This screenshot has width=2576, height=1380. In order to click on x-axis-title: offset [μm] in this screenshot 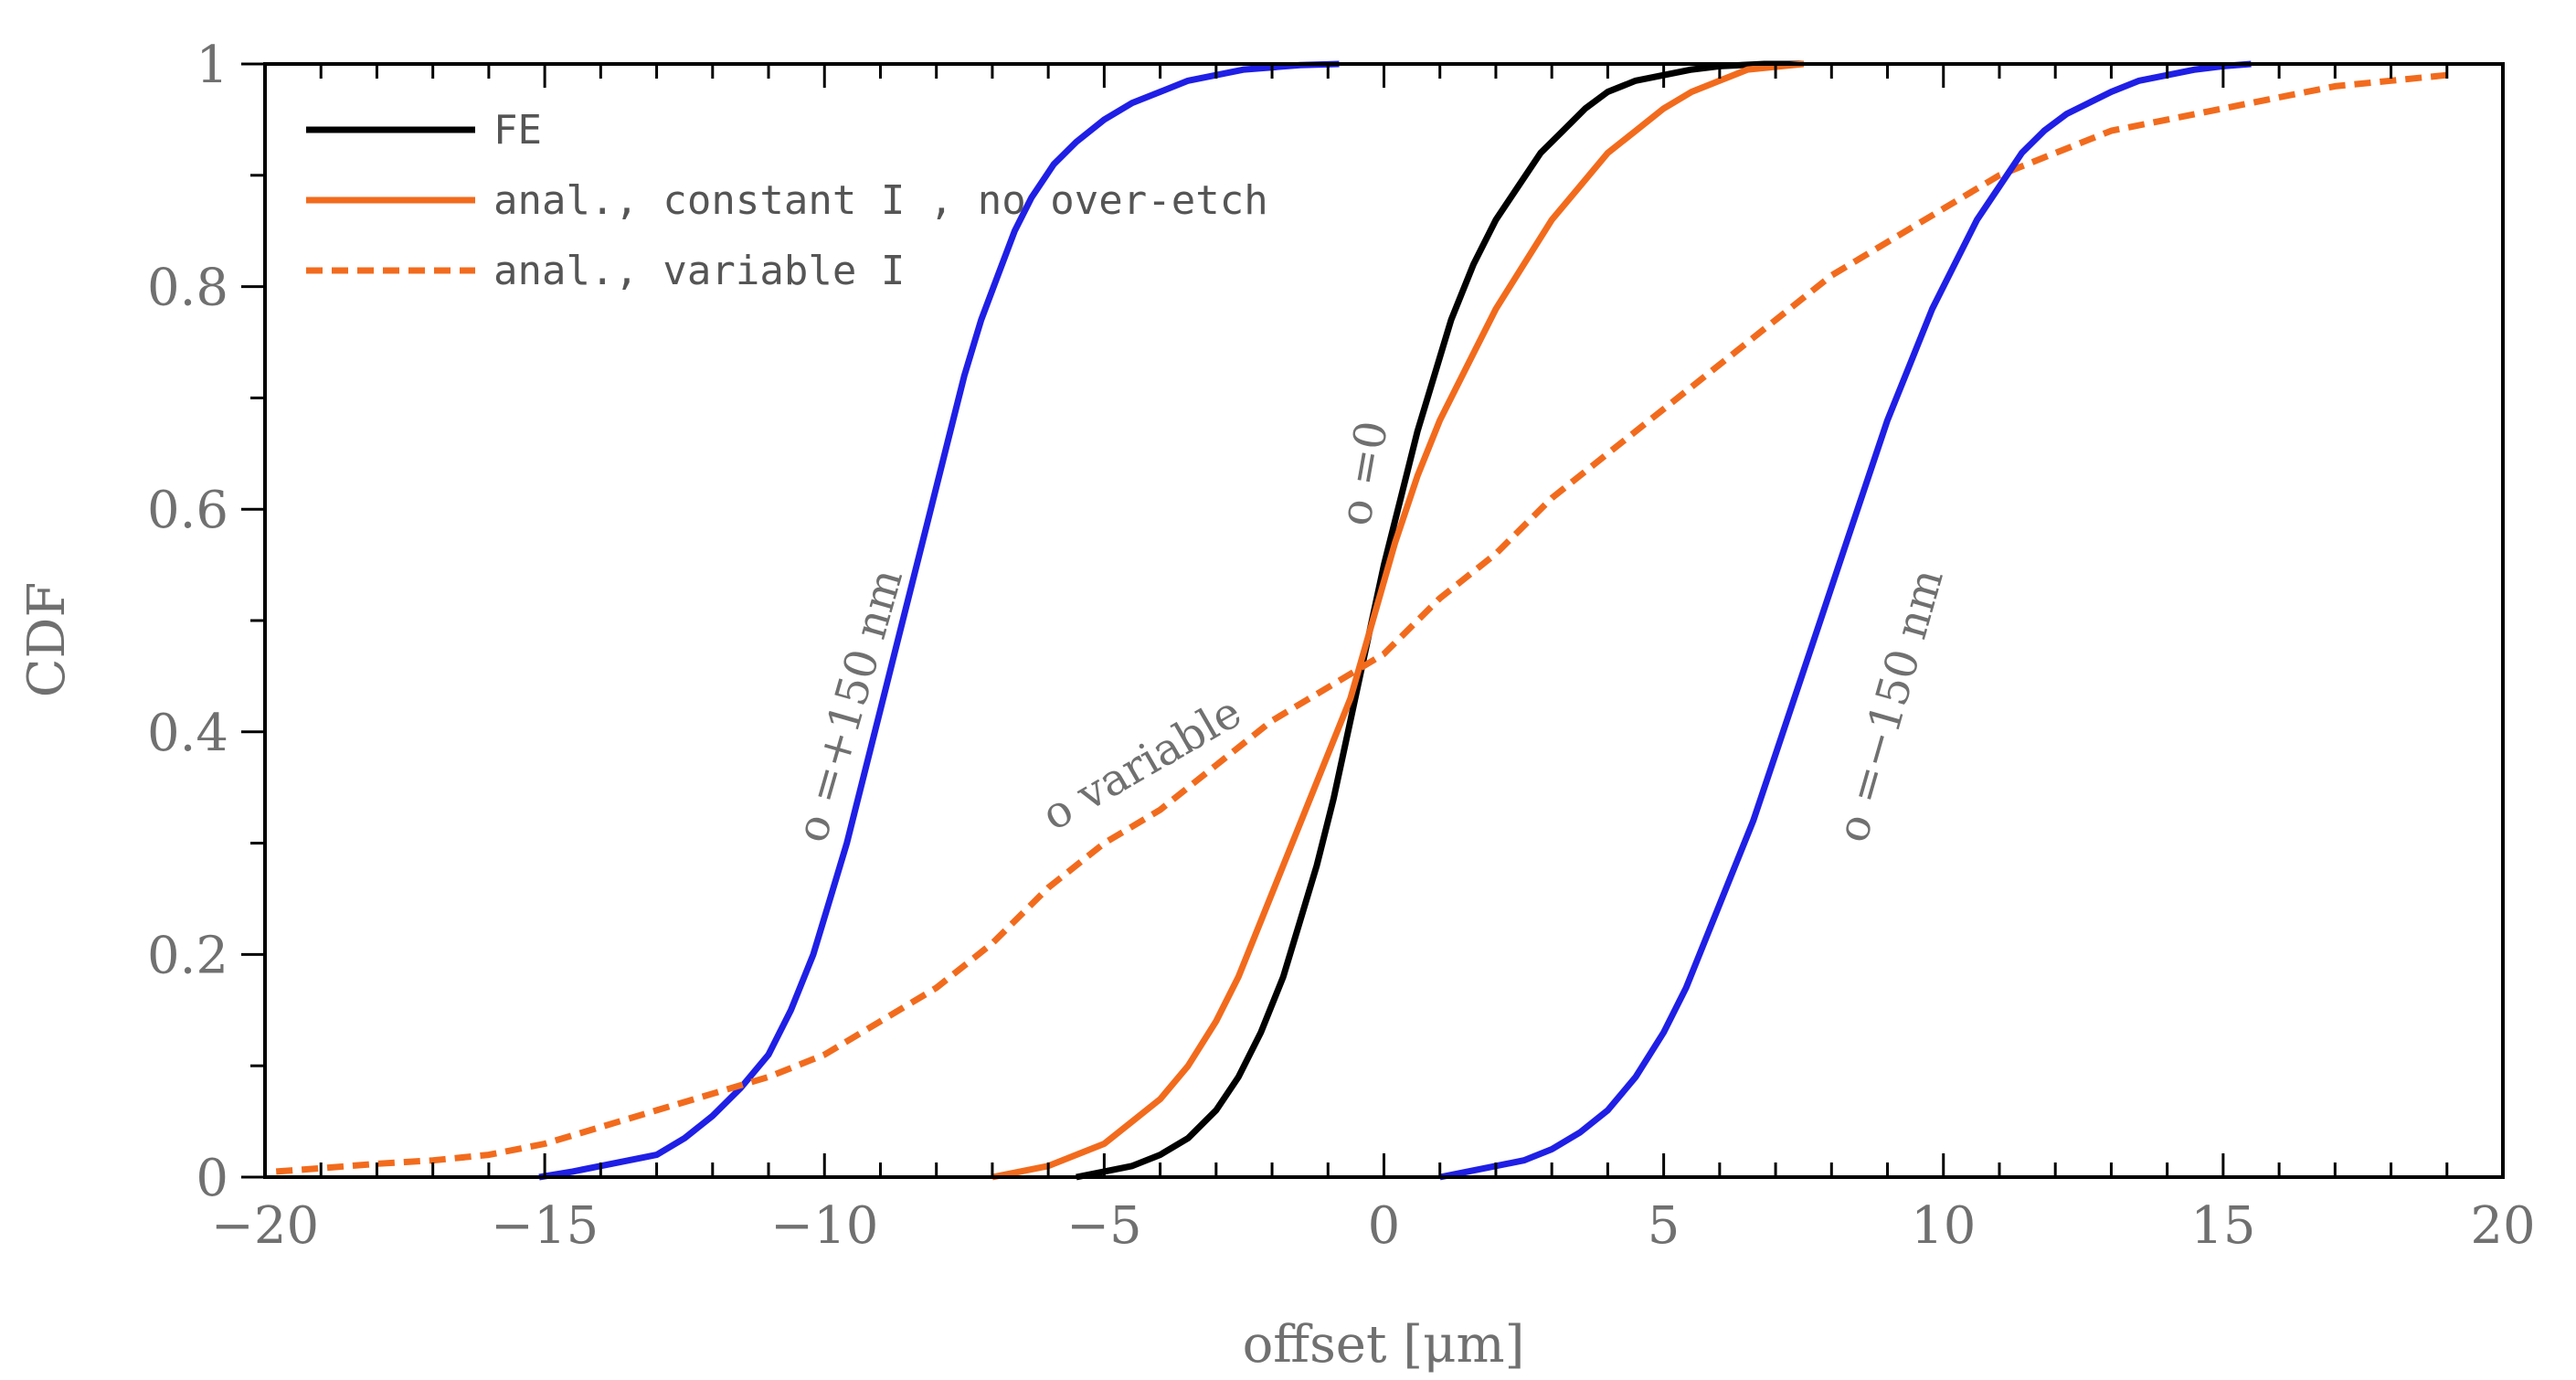, I will do `click(1384, 1345)`.